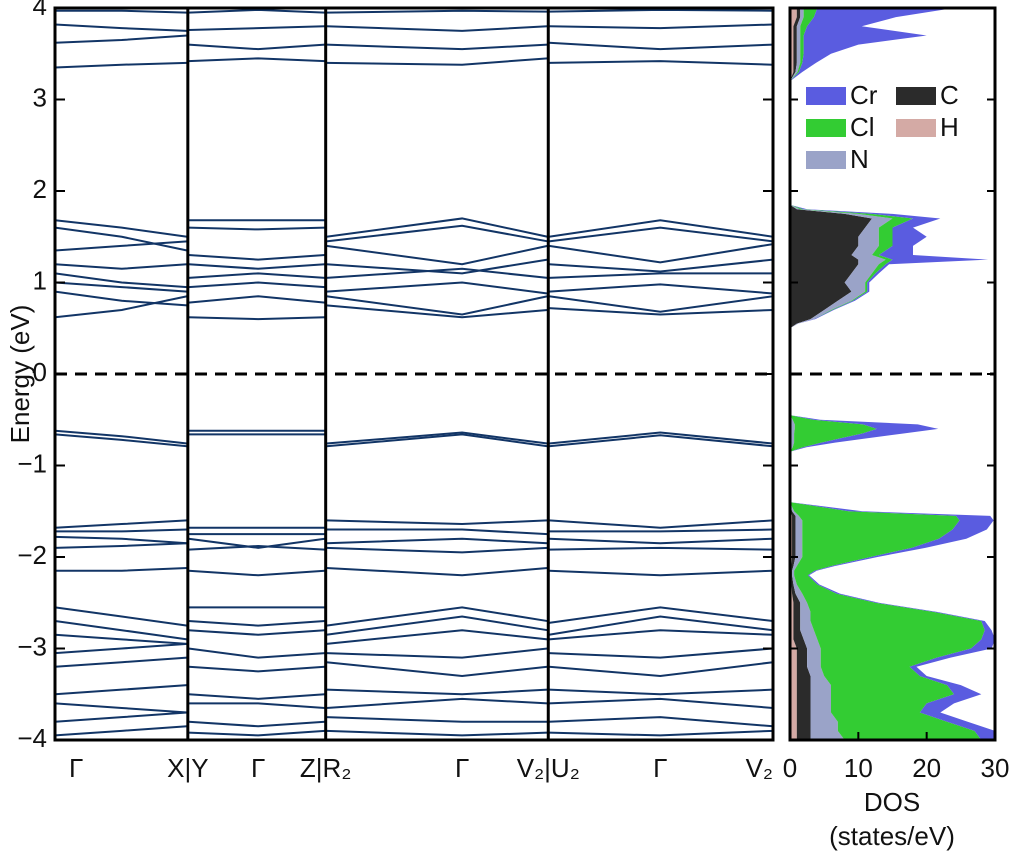 The height and width of the screenshot is (863, 1016). I want to click on legend-label: Cr, so click(864, 95).